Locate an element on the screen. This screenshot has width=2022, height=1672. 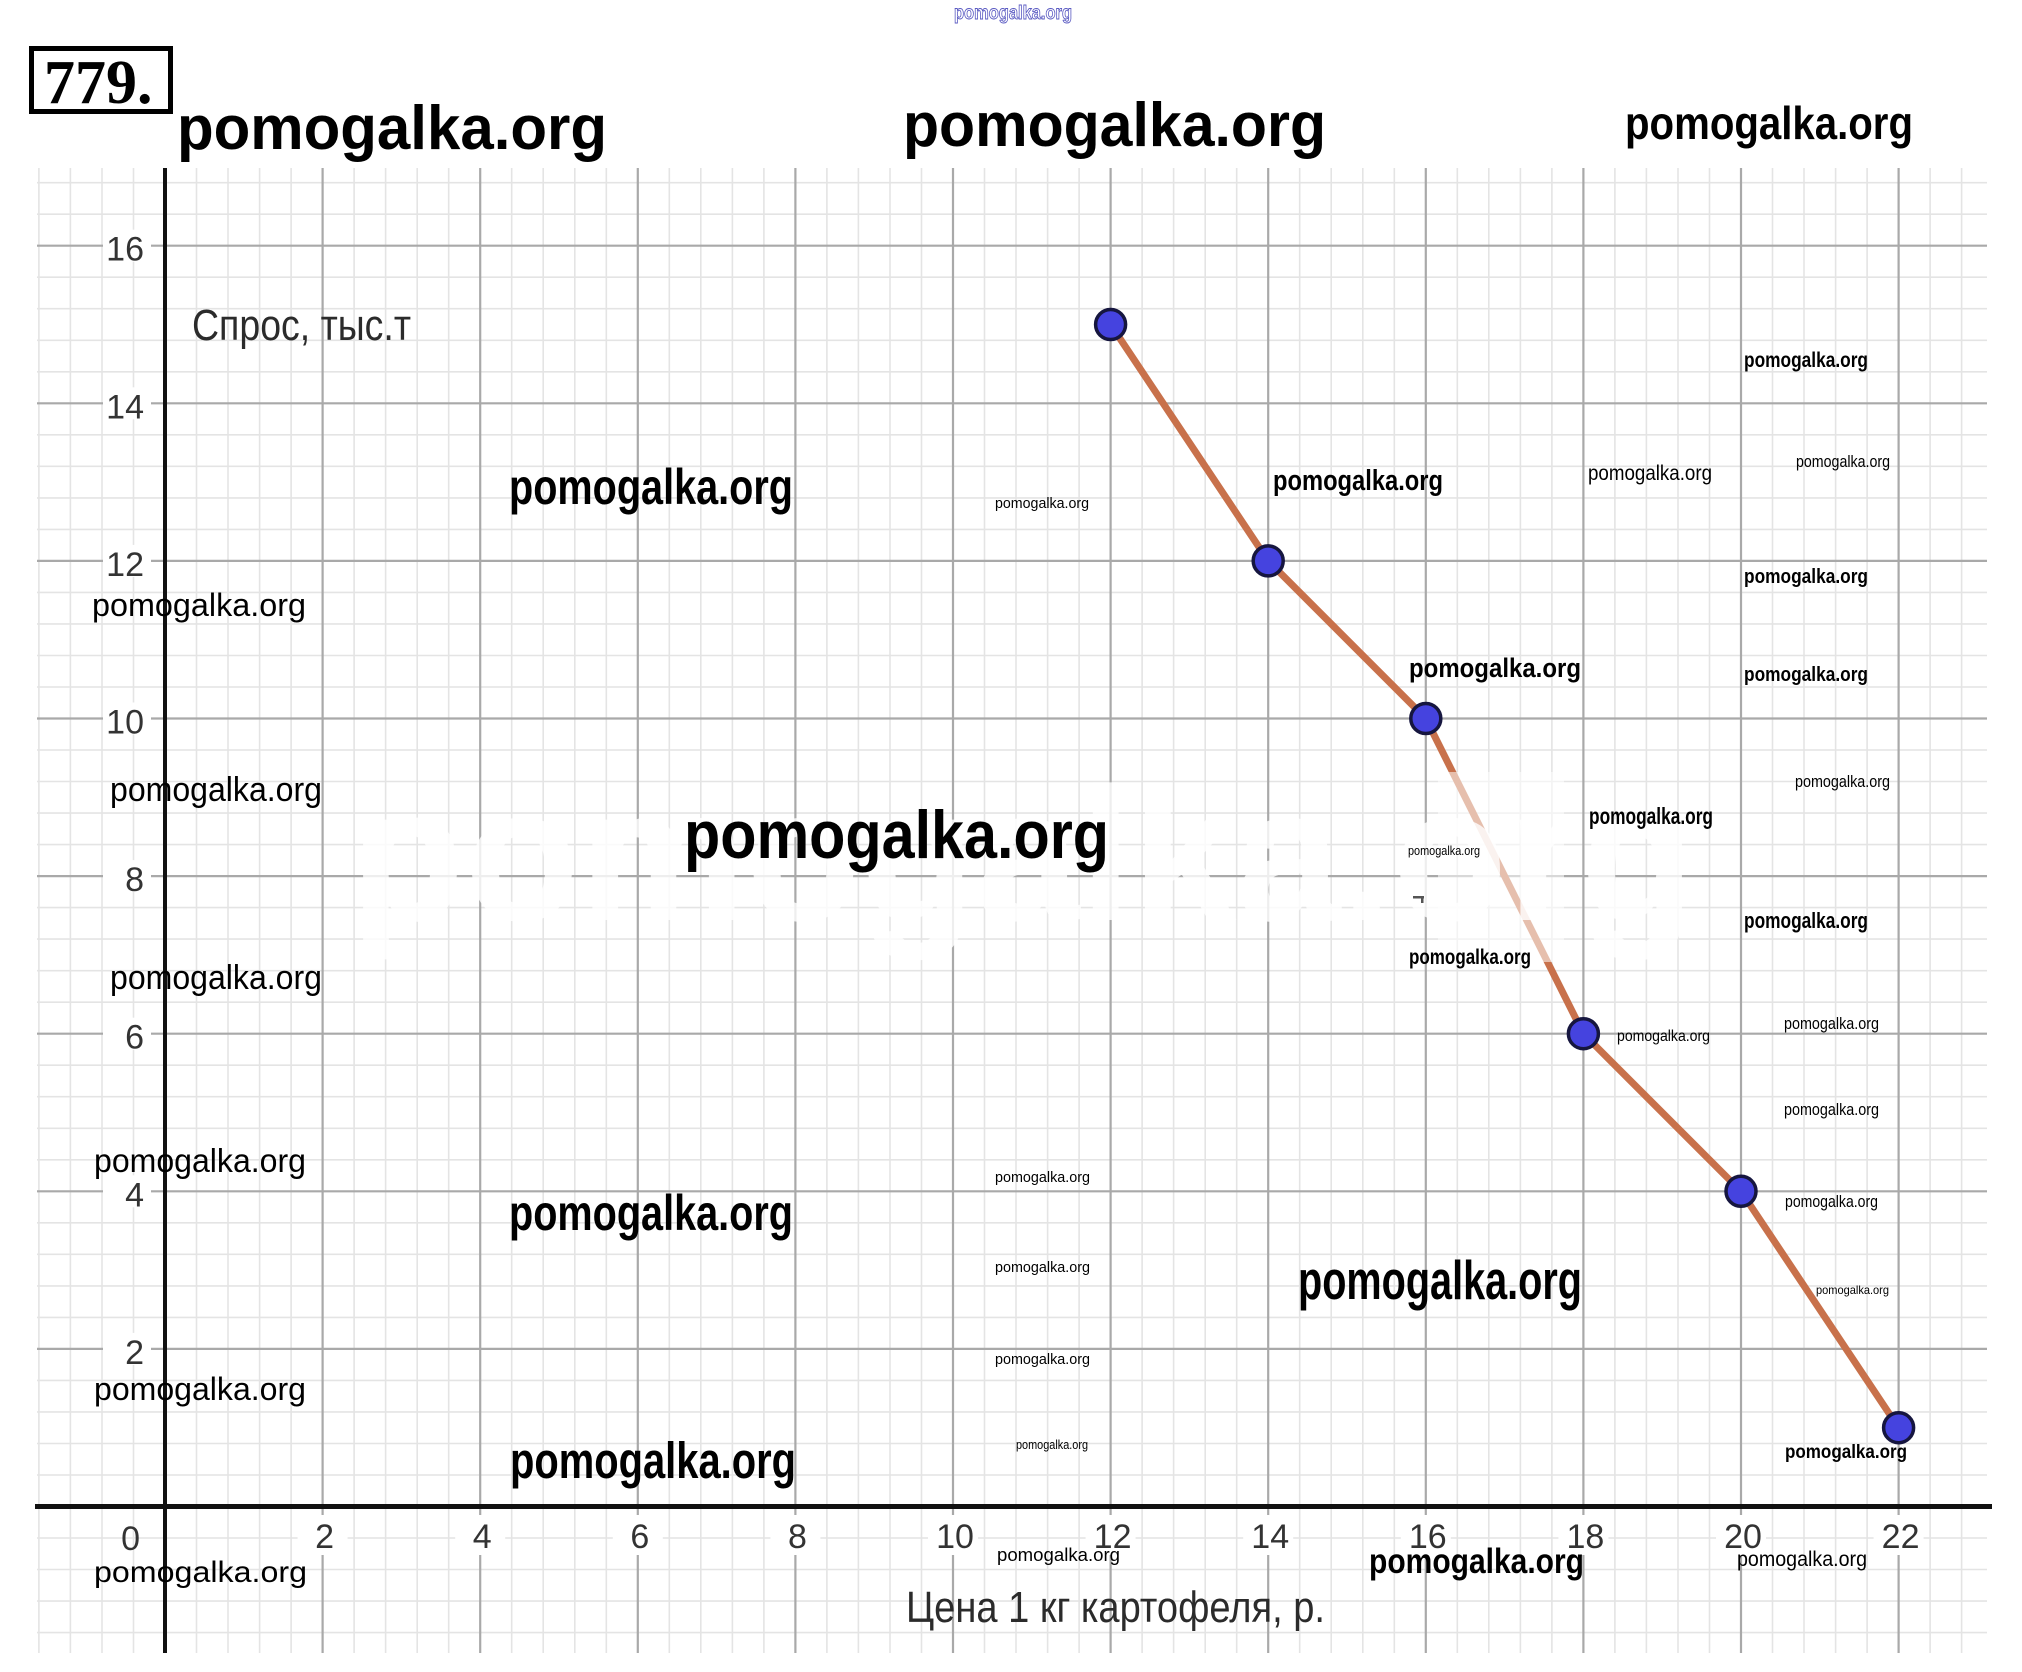
svg-text: Спрос, тыс.т is located at coordinates (301, 325).